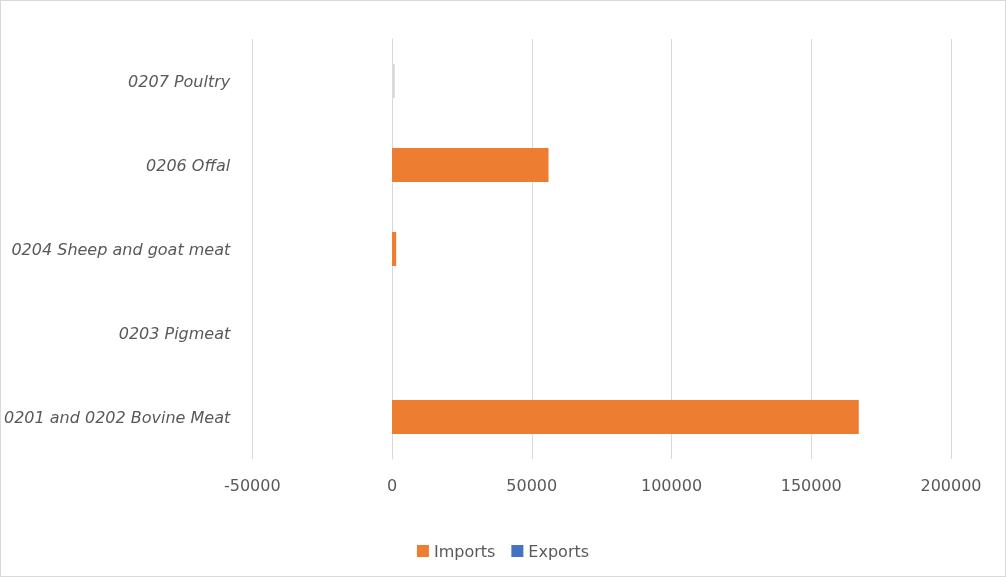 The height and width of the screenshot is (577, 1006). What do you see at coordinates (252, 485) in the screenshot?
I see `x-tick-label: -50000` at bounding box center [252, 485].